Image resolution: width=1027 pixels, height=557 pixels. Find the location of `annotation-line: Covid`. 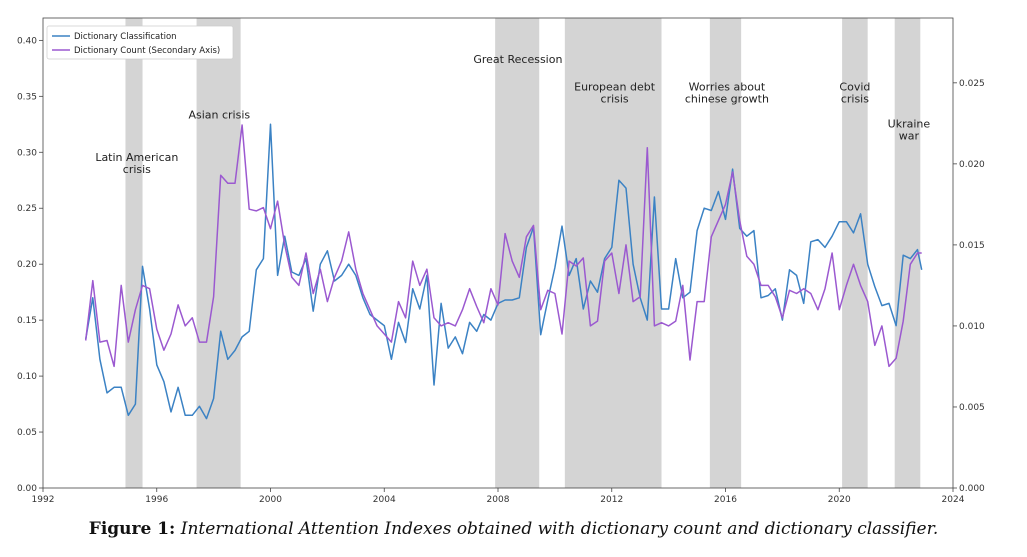

annotation-line: Covid is located at coordinates (854, 87).